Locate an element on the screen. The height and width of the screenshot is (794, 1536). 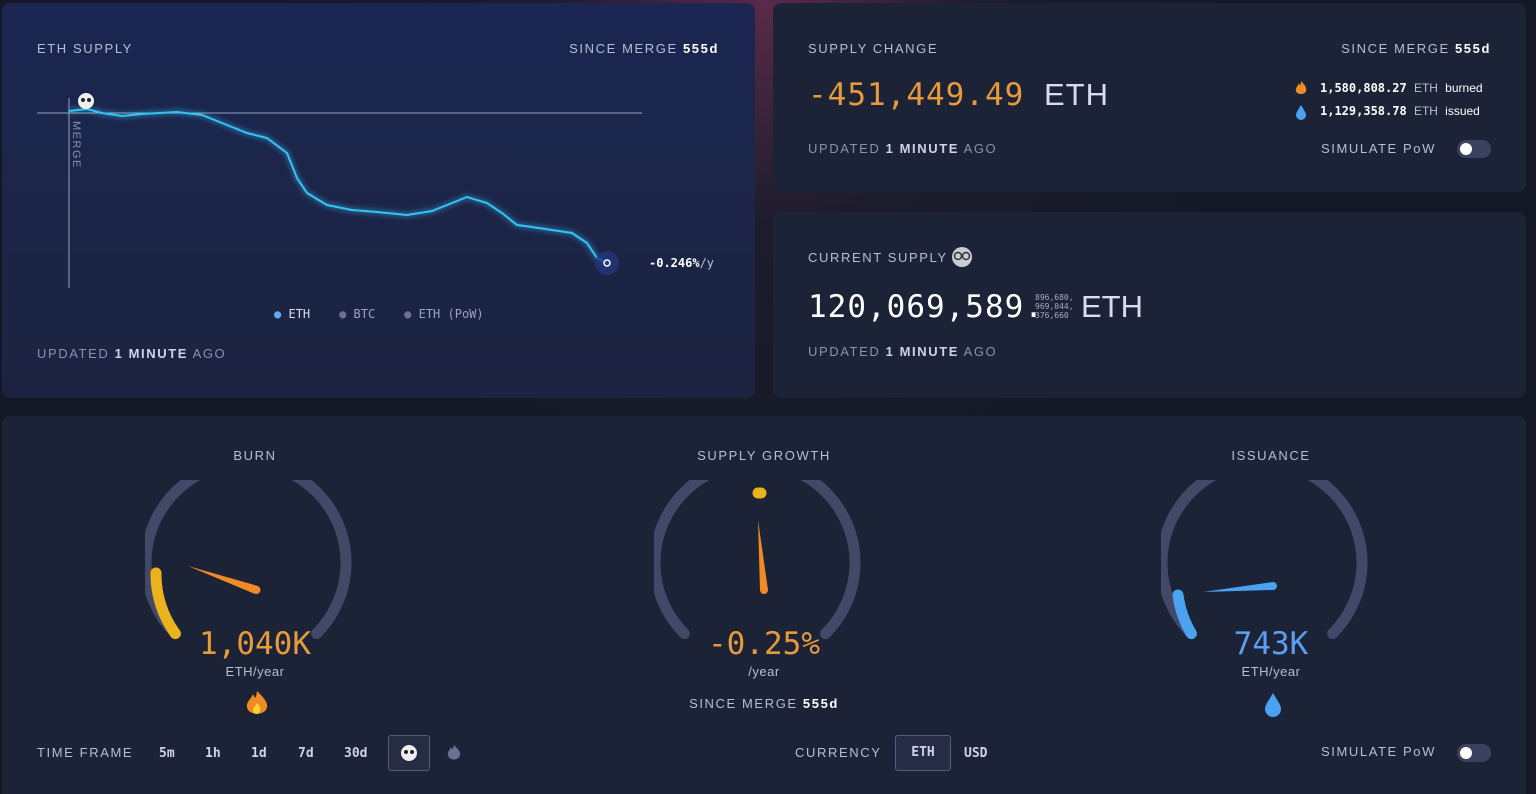
nerd-icon is located at coordinates (962, 257).